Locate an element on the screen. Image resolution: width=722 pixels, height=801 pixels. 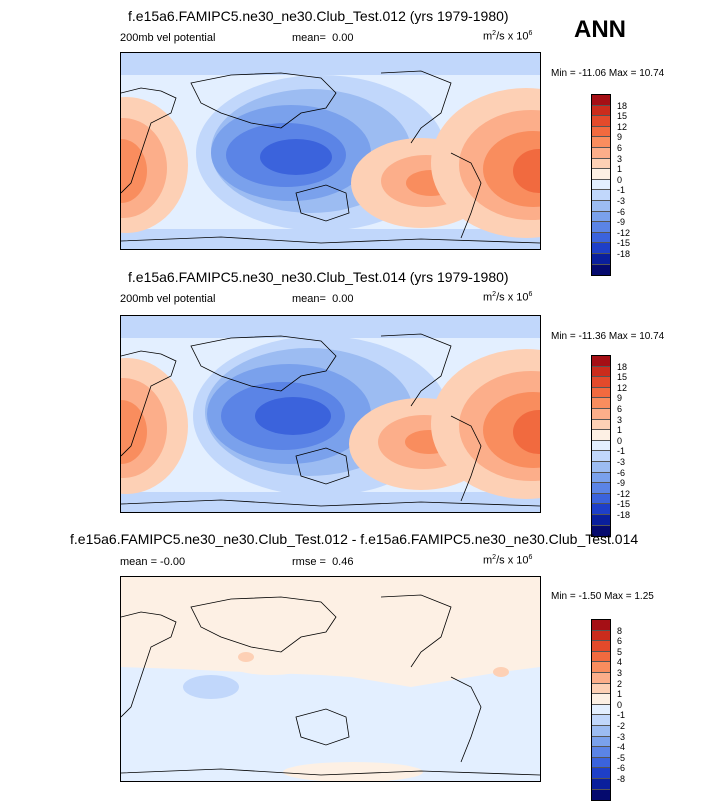
panel-3-colorbar-tick-label: -5 is located at coordinates (621, 757).